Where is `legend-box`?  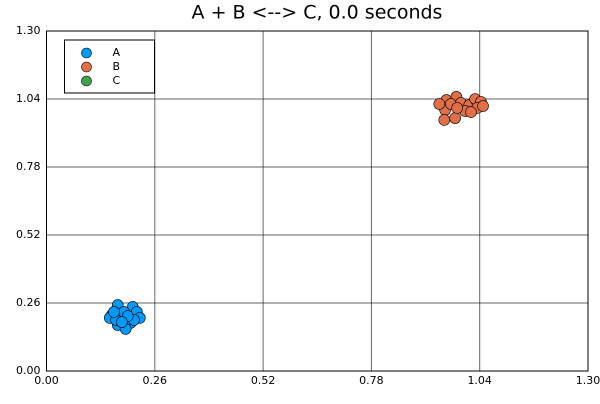
legend-box is located at coordinates (109, 66).